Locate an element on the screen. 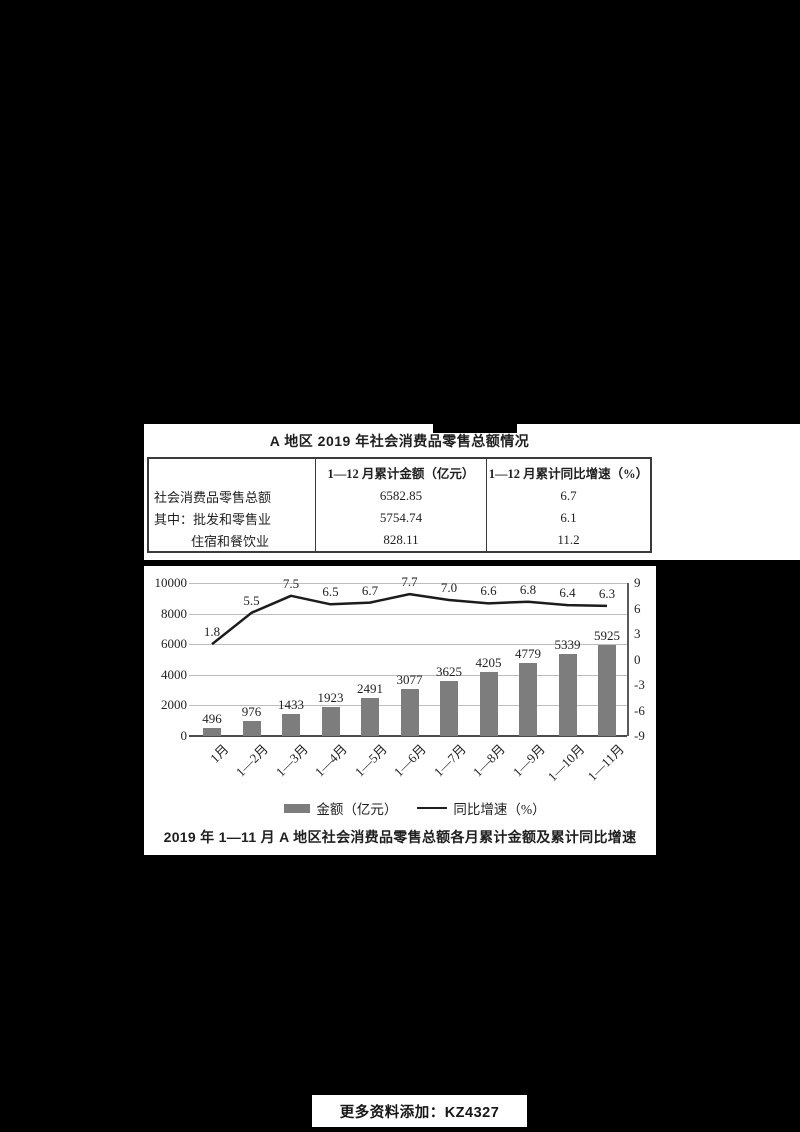  legend-growth-label: 同比增速（%） is located at coordinates (499, 809).